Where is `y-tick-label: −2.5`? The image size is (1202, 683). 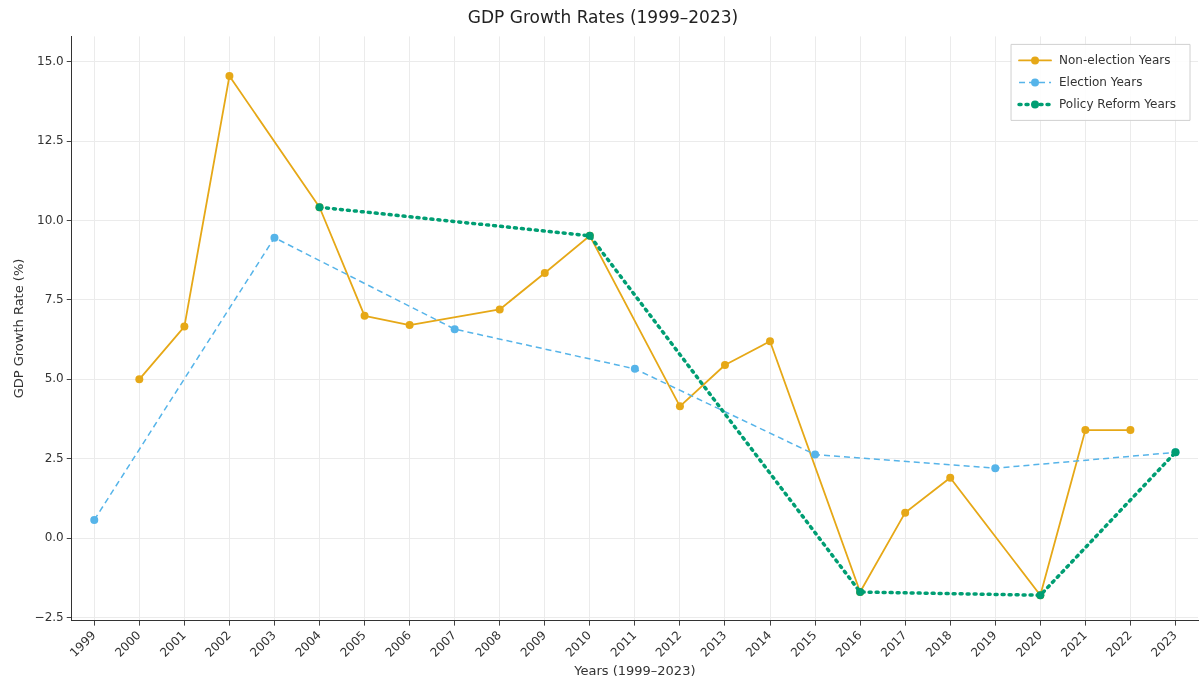
y-tick-label: −2.5 is located at coordinates (49, 616).